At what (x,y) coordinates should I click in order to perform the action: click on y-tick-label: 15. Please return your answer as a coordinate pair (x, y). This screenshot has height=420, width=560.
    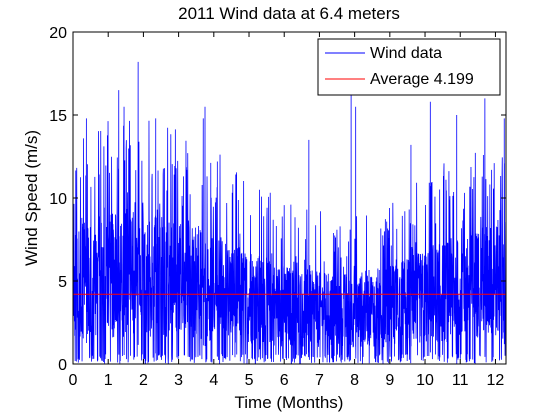
    Looking at the image, I should click on (58, 116).